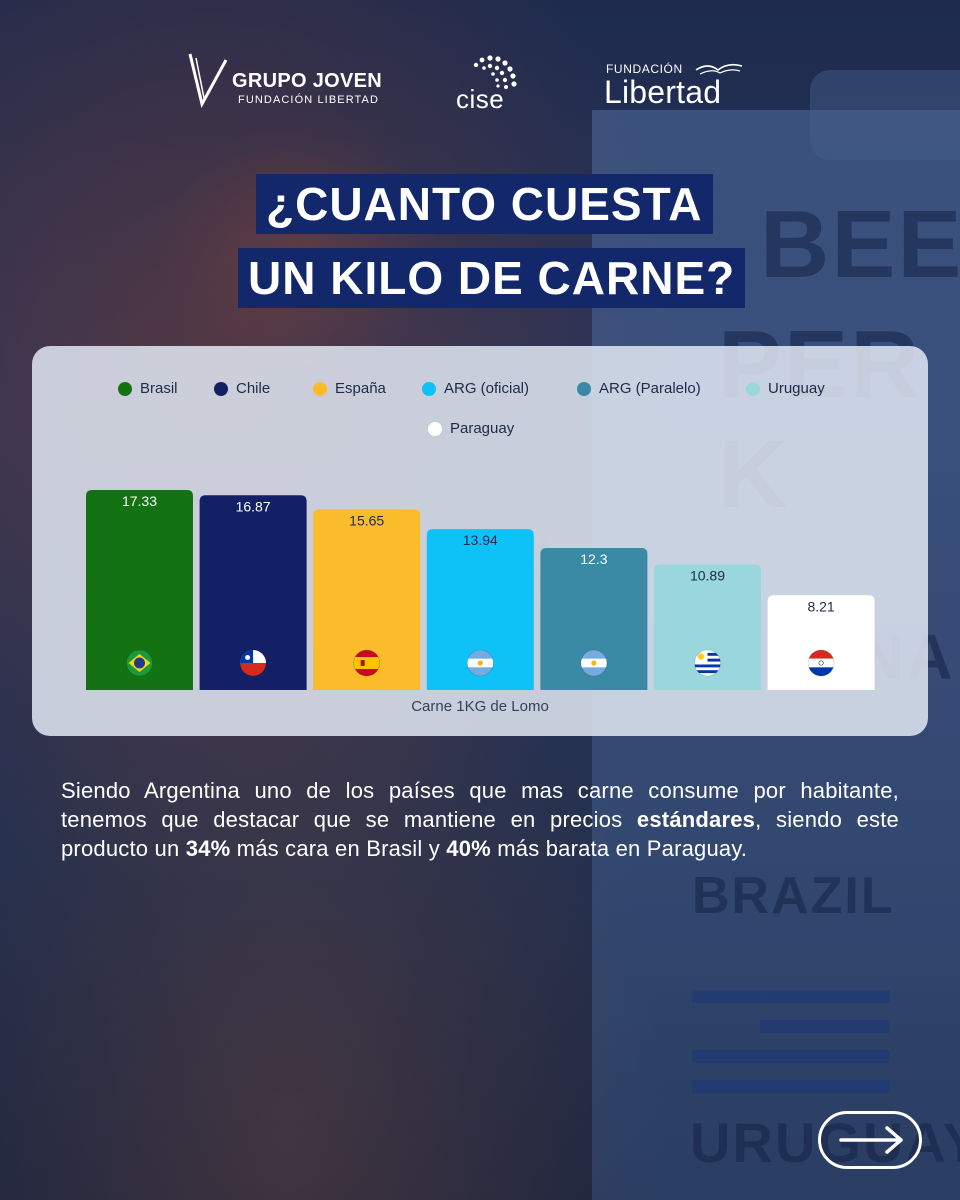 Image resolution: width=960 pixels, height=1200 pixels. I want to click on bar-value-label: 12.3, so click(593, 559).